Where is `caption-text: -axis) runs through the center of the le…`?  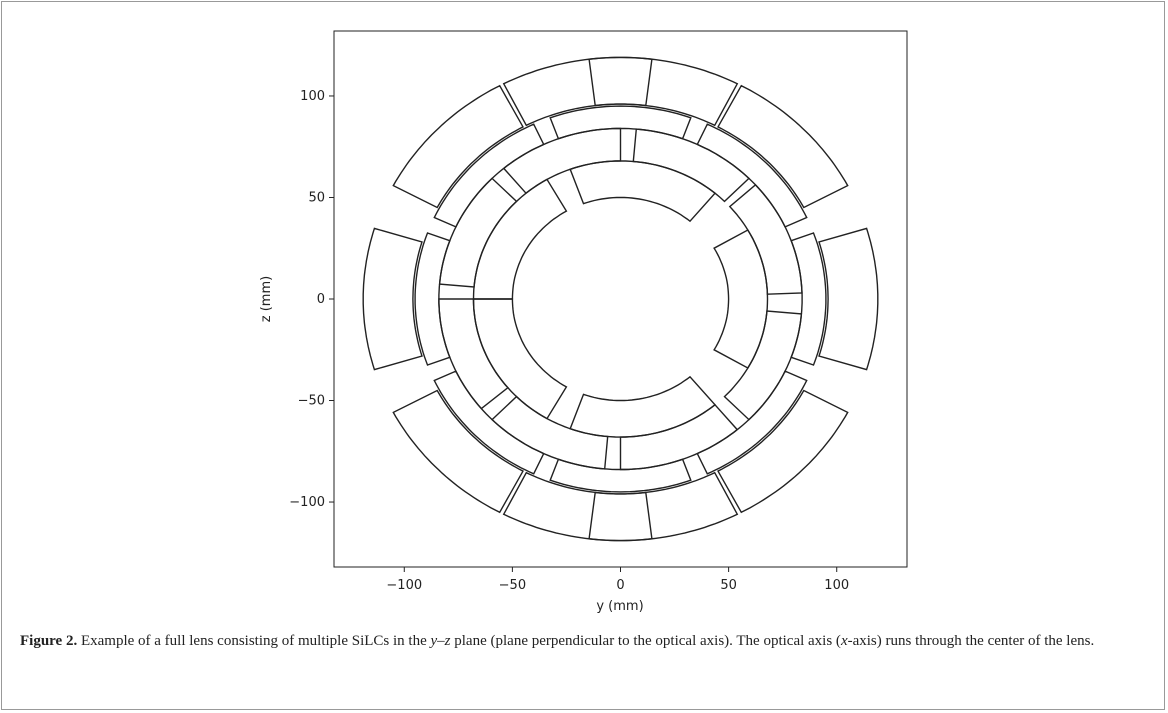 caption-text: -axis) runs through the center of the le… is located at coordinates (971, 641).